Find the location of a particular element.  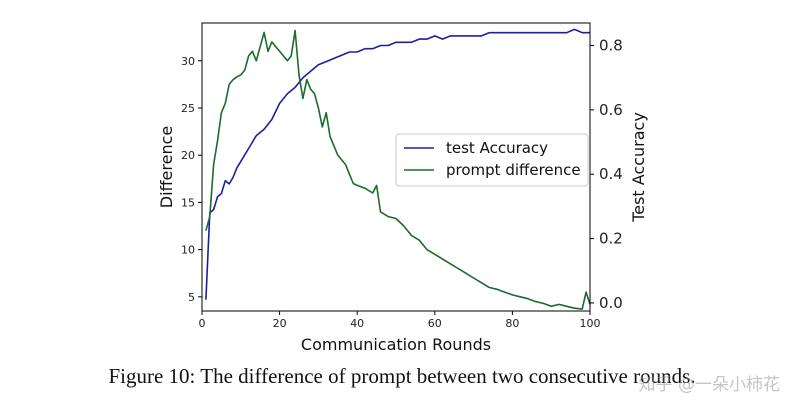

y-left-tick-label: 10 is located at coordinates (188, 250).